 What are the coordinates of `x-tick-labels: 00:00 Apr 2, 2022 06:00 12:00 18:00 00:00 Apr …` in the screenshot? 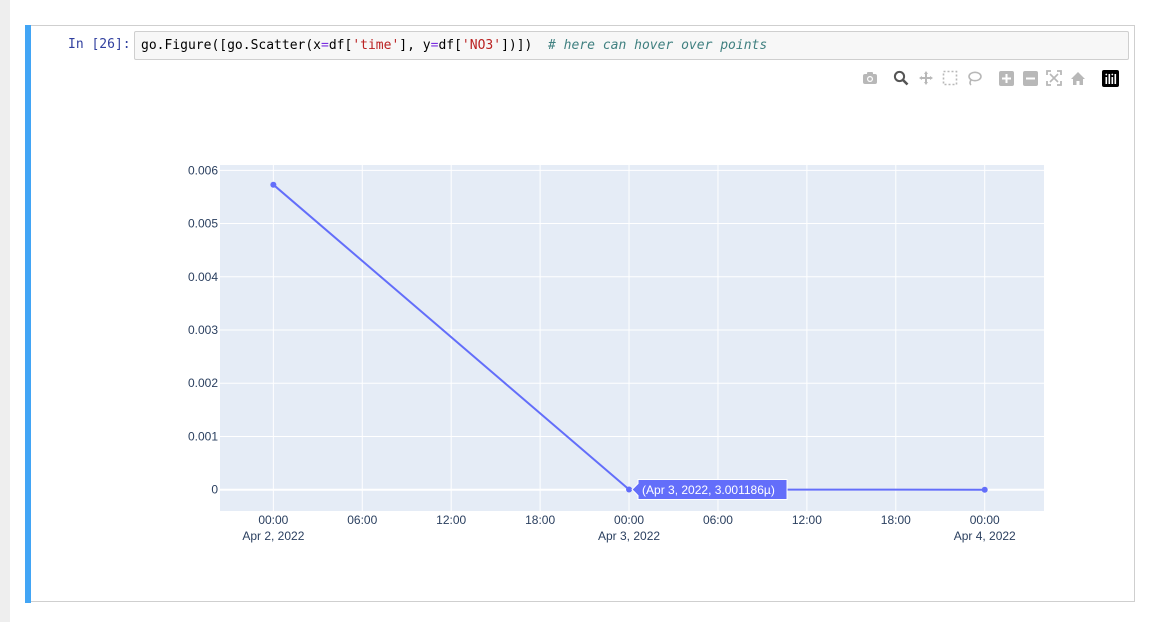 It's located at (629, 528).